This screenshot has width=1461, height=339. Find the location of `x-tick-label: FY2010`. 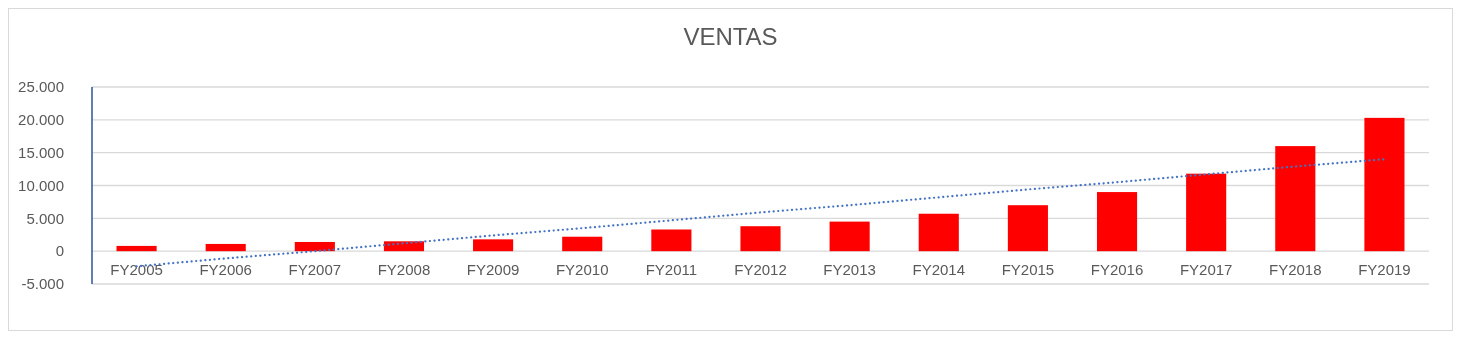

x-tick-label: FY2010 is located at coordinates (582, 270).